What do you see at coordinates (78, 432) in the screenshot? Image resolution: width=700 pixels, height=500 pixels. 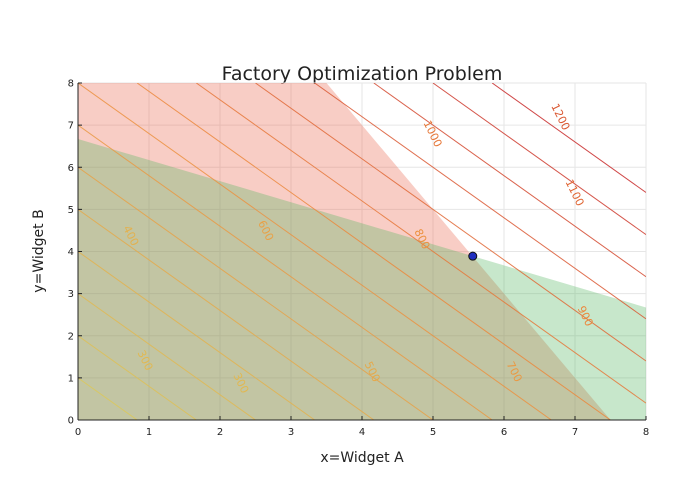 I see `x-tick-label: 0` at bounding box center [78, 432].